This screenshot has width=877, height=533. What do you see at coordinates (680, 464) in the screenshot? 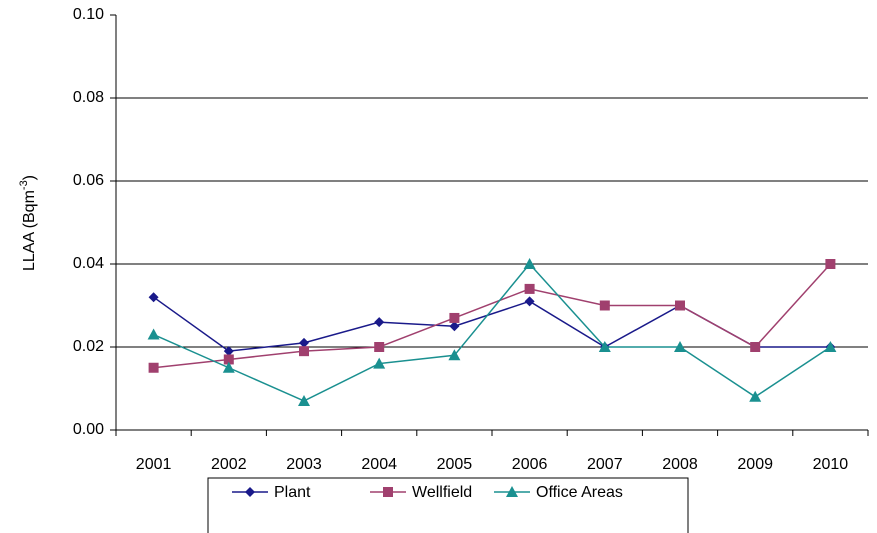
I see `x-tick-label: 2008` at bounding box center [680, 464].